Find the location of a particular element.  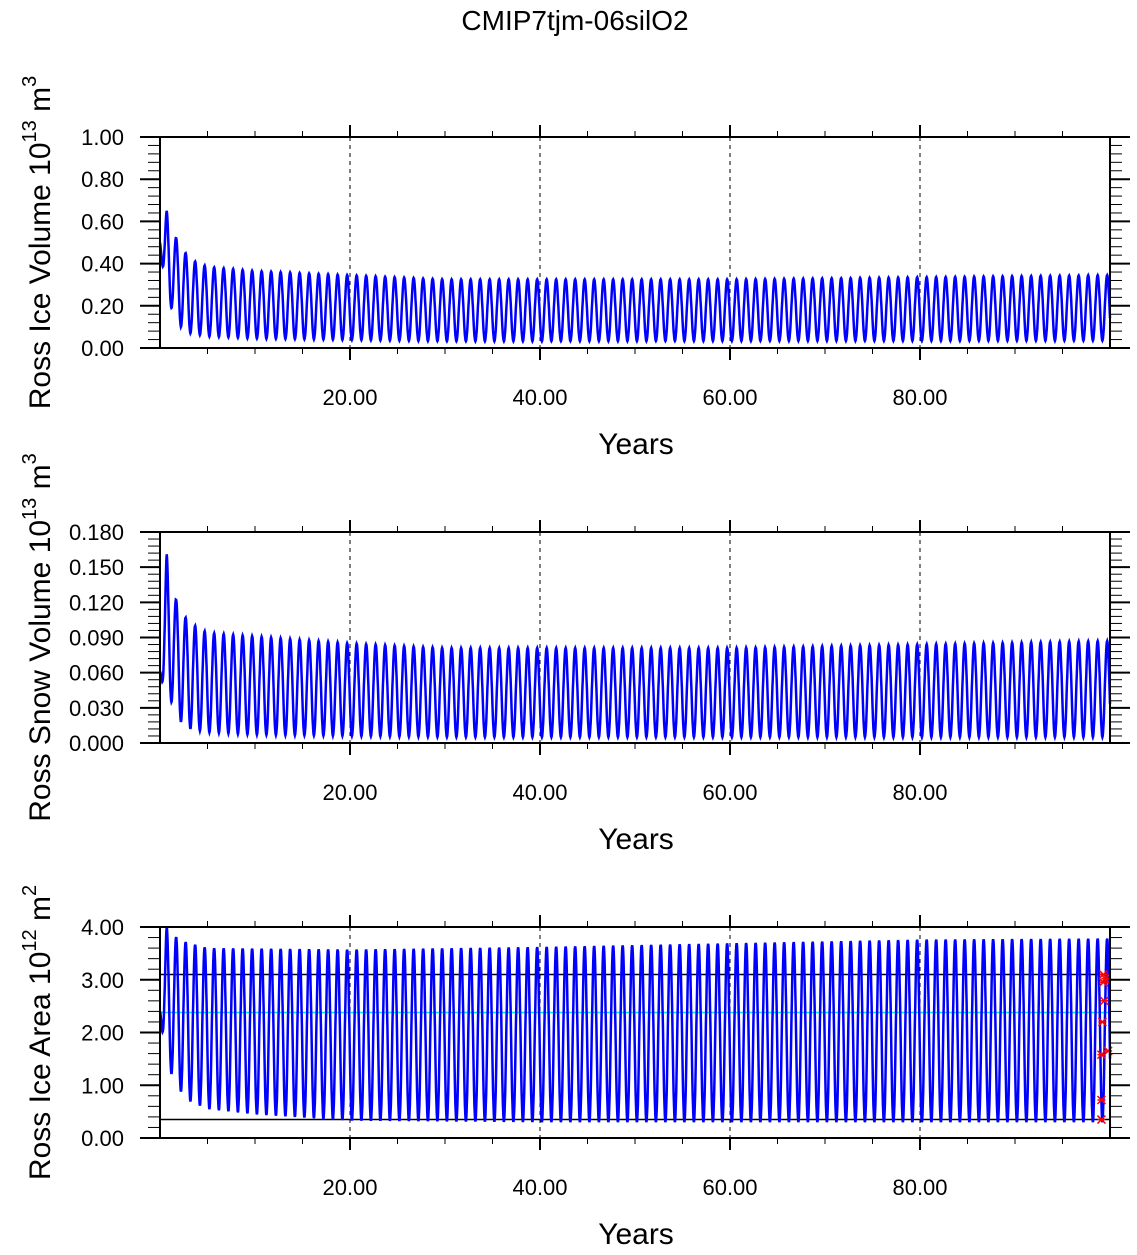

y-tick-label: 0.60 is located at coordinates (102, 221).